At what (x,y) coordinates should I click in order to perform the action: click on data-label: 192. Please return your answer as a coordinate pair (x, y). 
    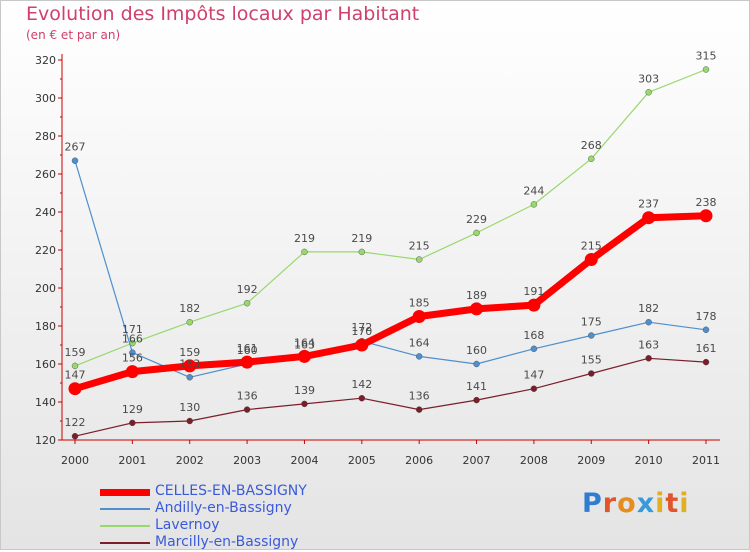
    Looking at the image, I should click on (247, 289).